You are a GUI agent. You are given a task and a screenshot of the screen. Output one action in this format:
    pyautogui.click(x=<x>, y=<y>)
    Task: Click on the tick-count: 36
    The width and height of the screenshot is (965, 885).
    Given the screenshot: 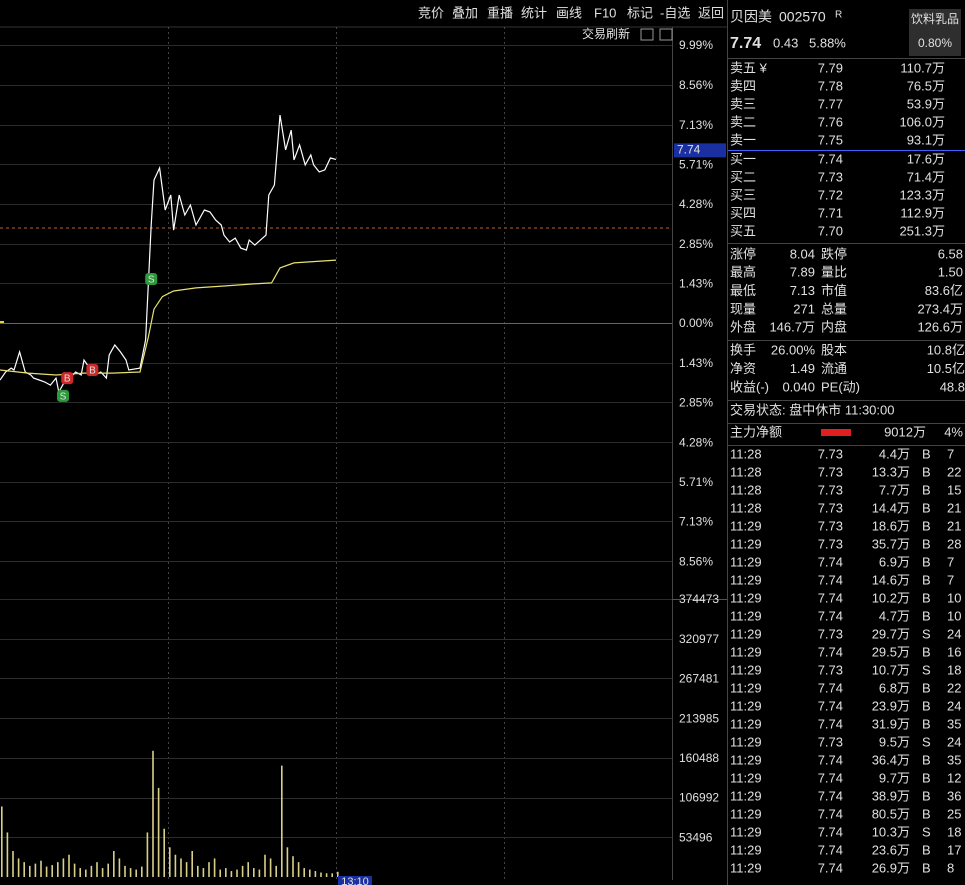 What is the action you would take?
    pyautogui.click(x=954, y=795)
    